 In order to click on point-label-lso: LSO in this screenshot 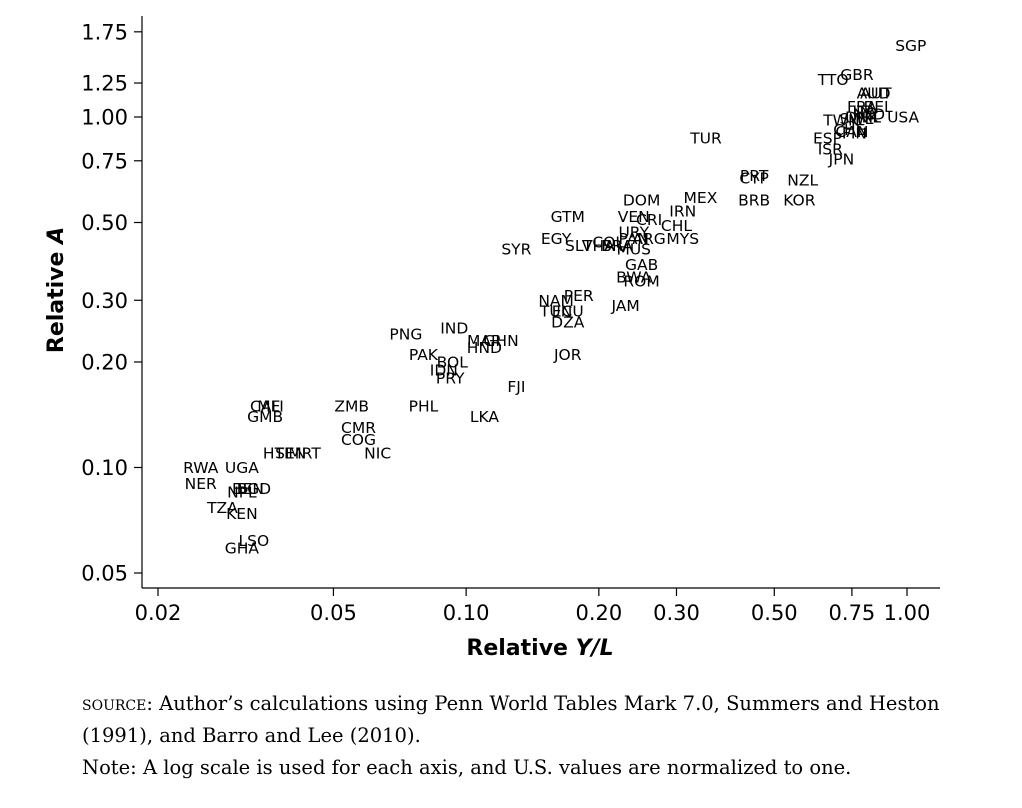, I will do `click(254, 541)`.